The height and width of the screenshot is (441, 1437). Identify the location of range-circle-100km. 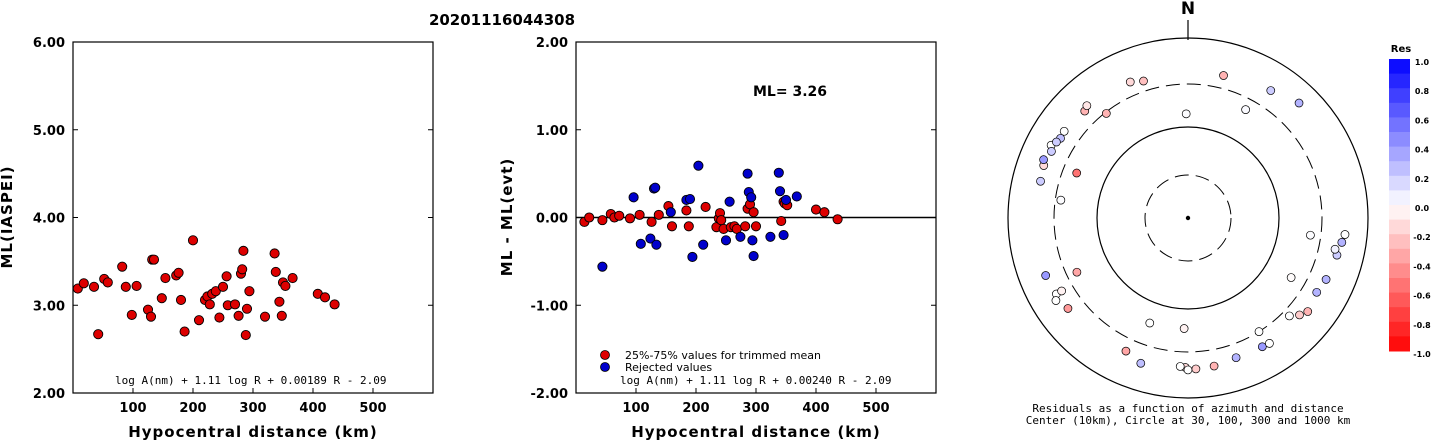
(1188, 218).